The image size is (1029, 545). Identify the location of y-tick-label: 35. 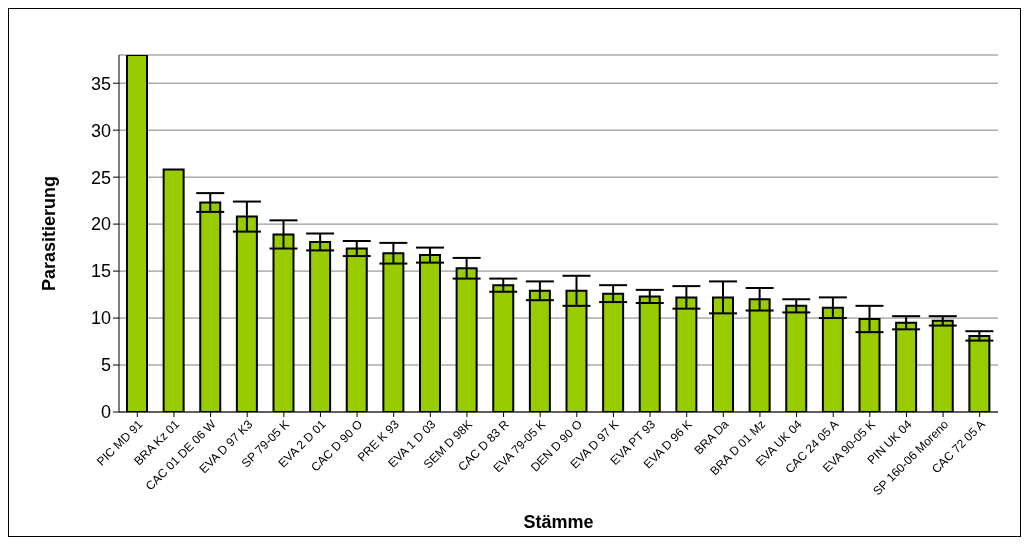
(100, 83).